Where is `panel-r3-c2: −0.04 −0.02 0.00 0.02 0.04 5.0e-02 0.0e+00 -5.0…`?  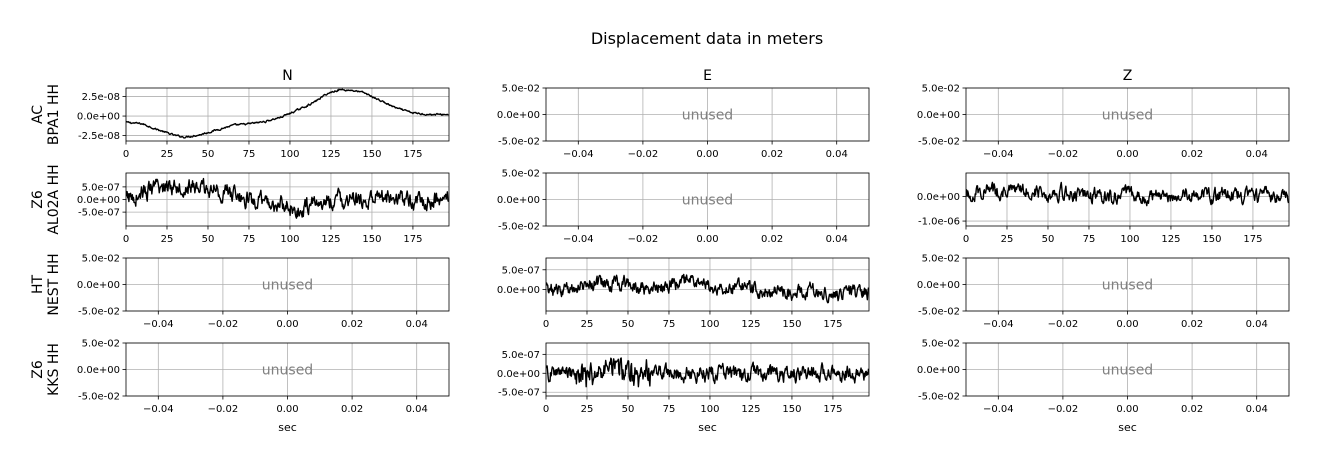
panel-r3-c2: −0.04 −0.02 0.00 0.02 0.04 5.0e-02 0.0e+00 -5.0… is located at coordinates (1103, 377).